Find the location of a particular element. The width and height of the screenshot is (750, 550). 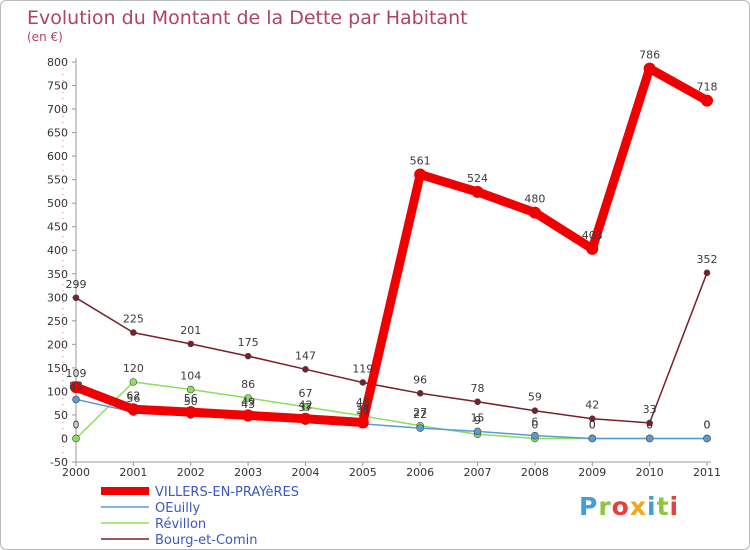

legend-label: Révillon is located at coordinates (180, 524).